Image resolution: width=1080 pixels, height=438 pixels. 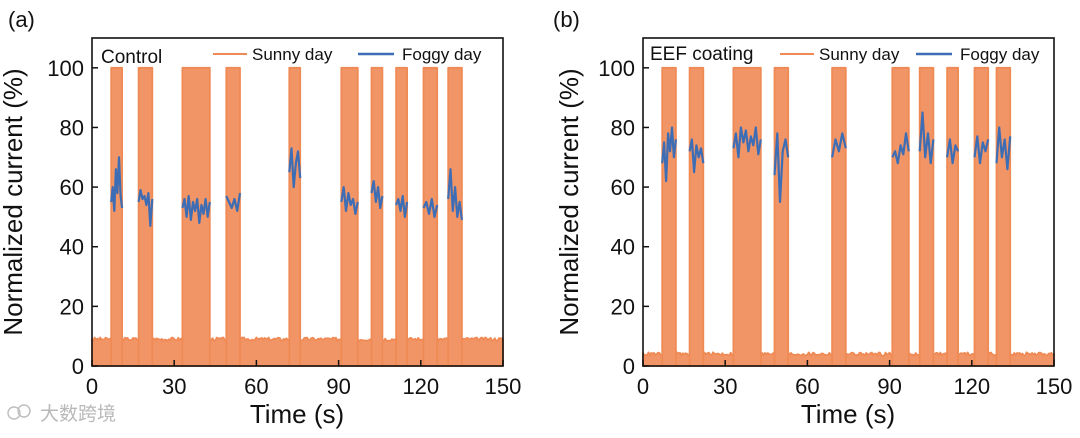 I want to click on panel-a-x-tick-label: 90, so click(x=338, y=386).